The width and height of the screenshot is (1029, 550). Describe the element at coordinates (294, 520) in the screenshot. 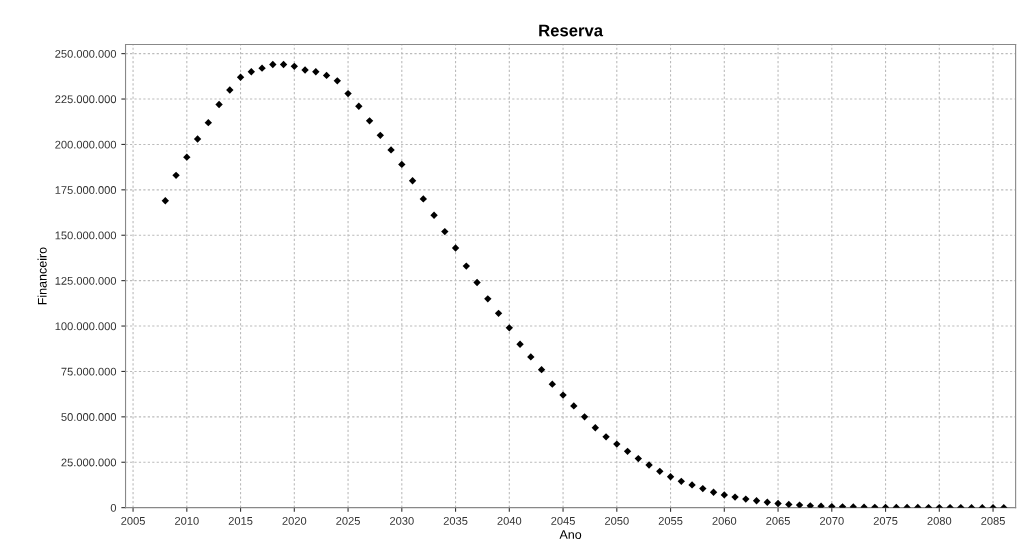

I see `x-tick-label: 2020` at that location.